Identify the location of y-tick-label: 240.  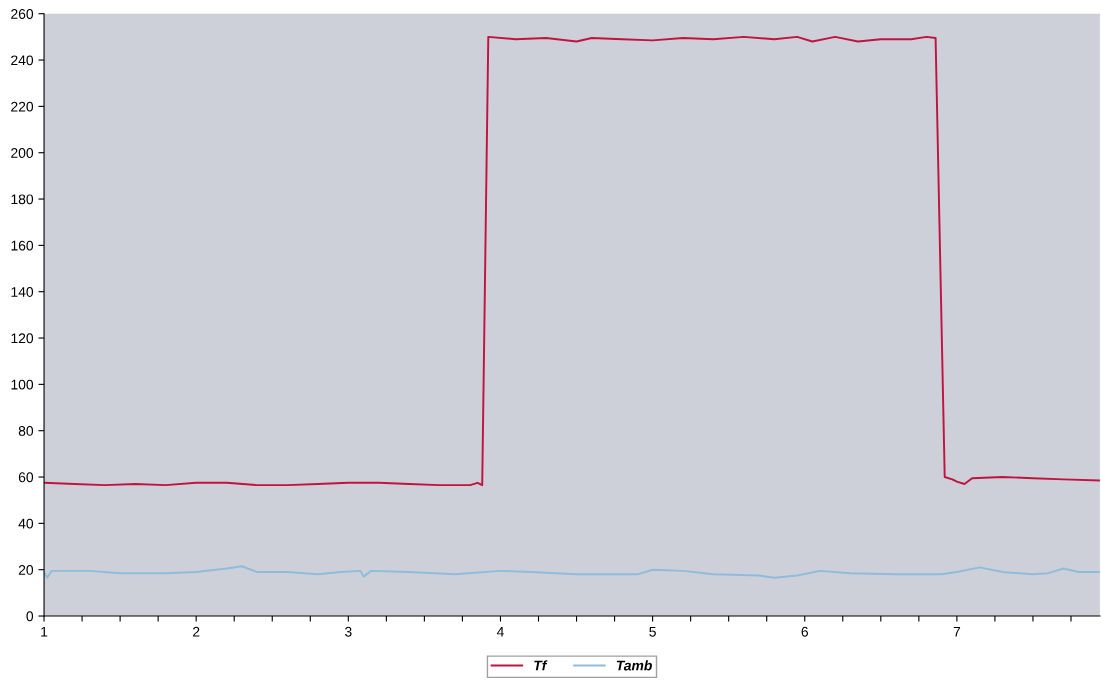
(22, 60).